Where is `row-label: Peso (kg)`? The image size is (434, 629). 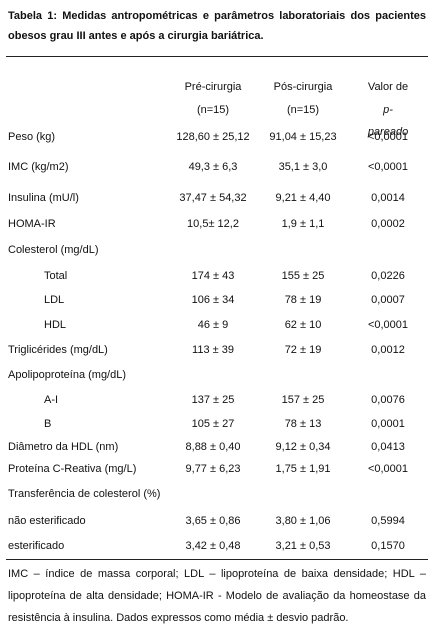 row-label: Peso (kg) is located at coordinates (32, 137).